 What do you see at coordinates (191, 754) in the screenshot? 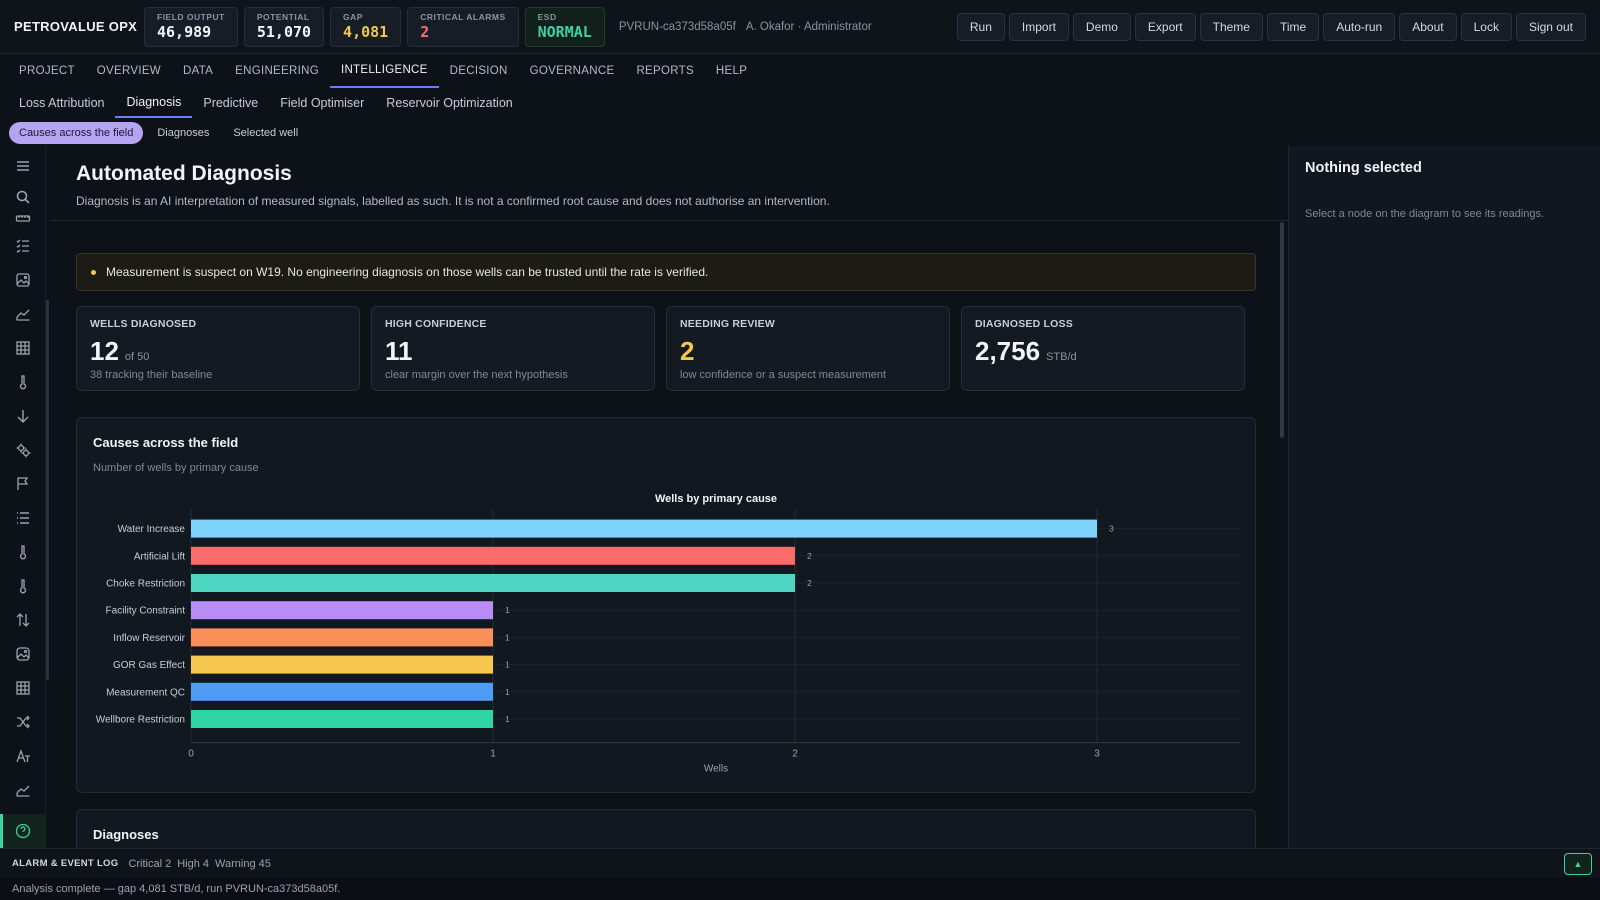
I see `x-tick-label: 0` at bounding box center [191, 754].